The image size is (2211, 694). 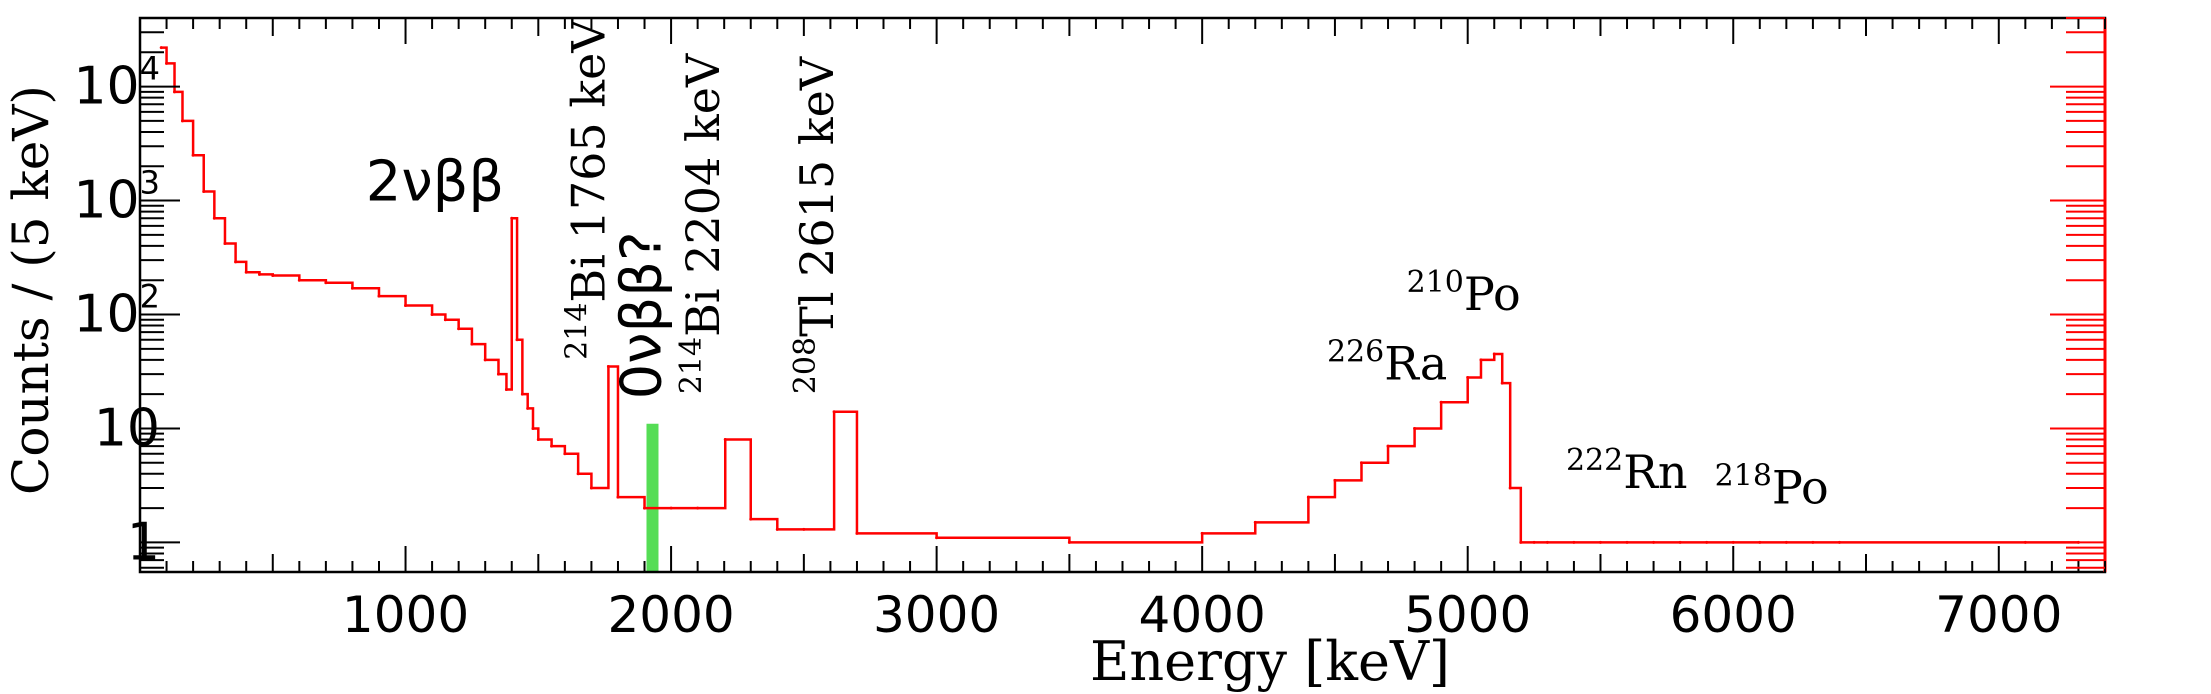 What do you see at coordinates (1467, 615) in the screenshot?
I see `x-tick-label: 5000` at bounding box center [1467, 615].